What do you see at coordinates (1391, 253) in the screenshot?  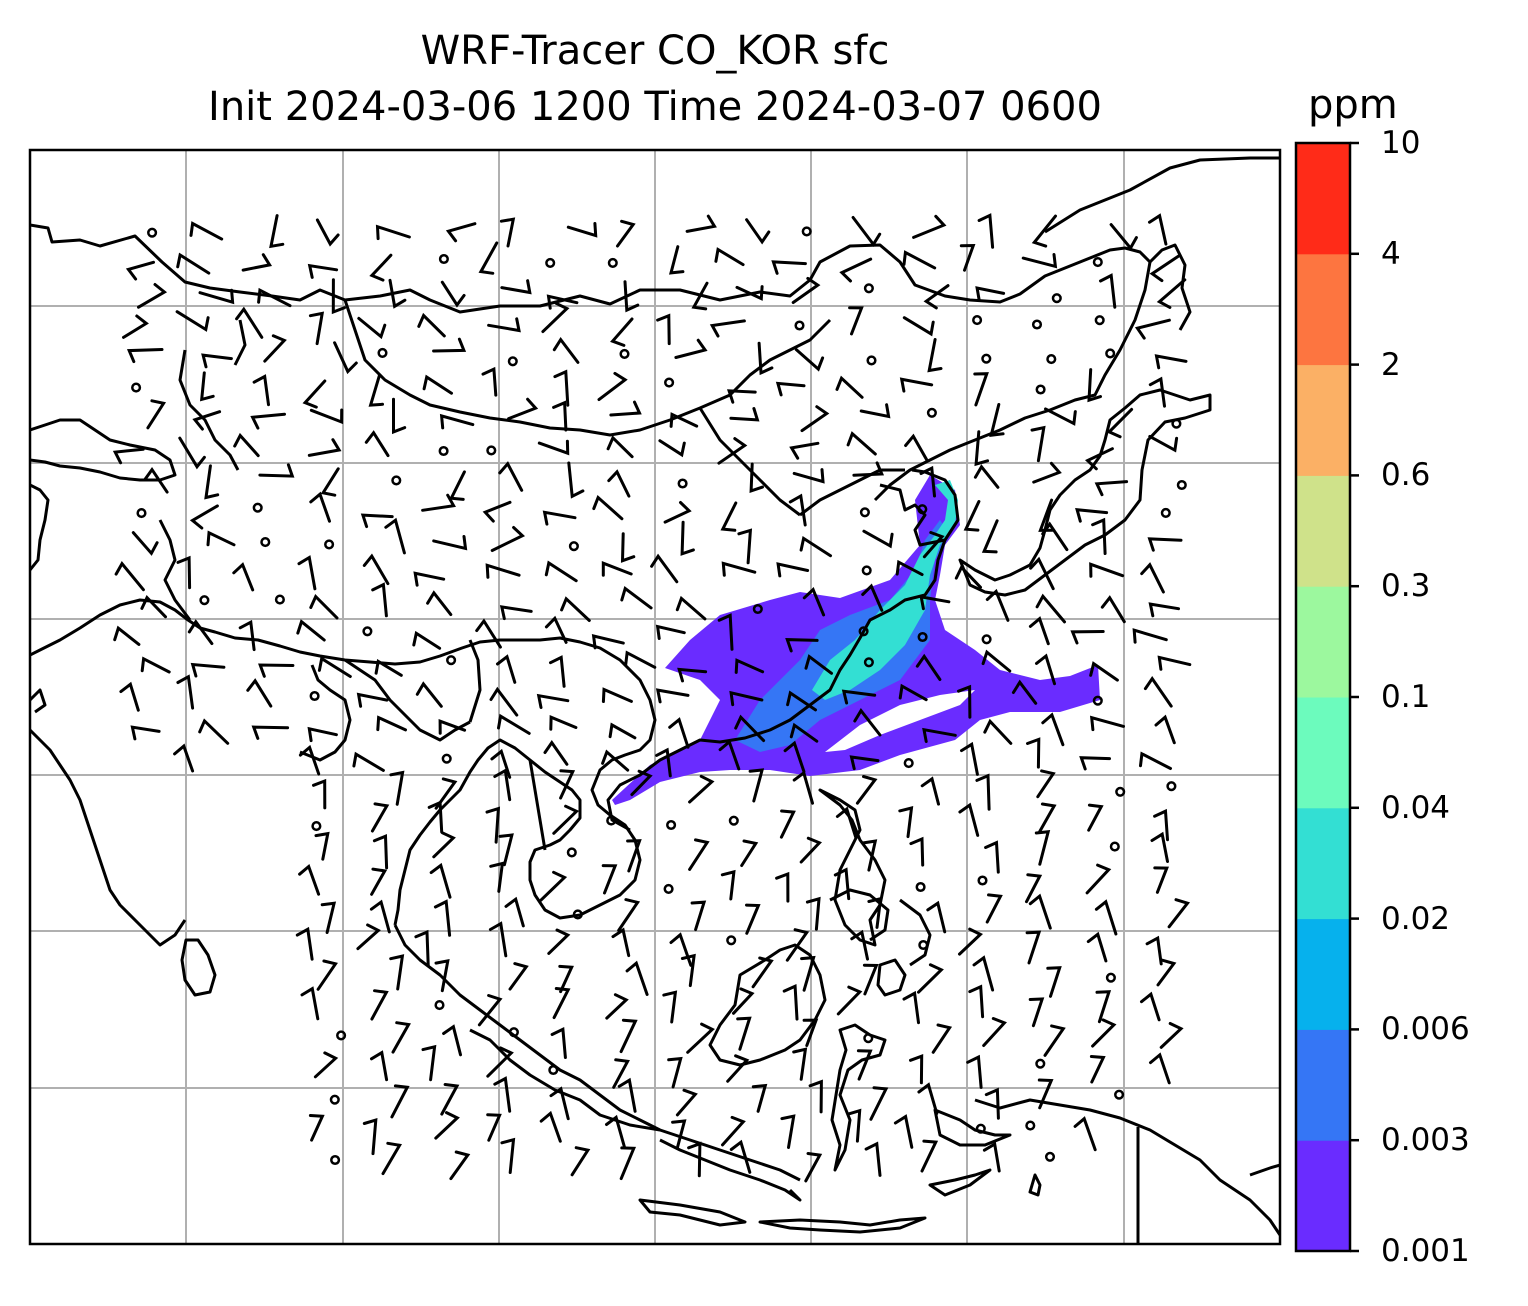 I see `colorbar-tick-label: 4` at bounding box center [1391, 253].